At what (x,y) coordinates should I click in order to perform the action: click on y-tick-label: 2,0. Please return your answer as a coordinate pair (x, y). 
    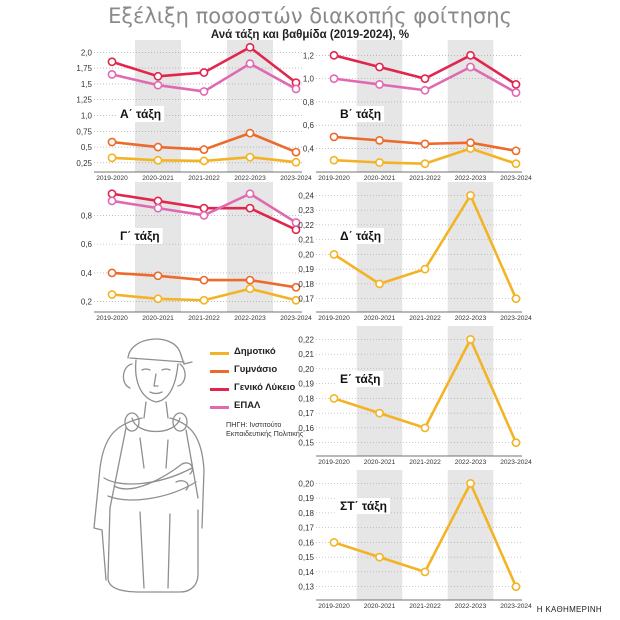
    Looking at the image, I should click on (87, 52).